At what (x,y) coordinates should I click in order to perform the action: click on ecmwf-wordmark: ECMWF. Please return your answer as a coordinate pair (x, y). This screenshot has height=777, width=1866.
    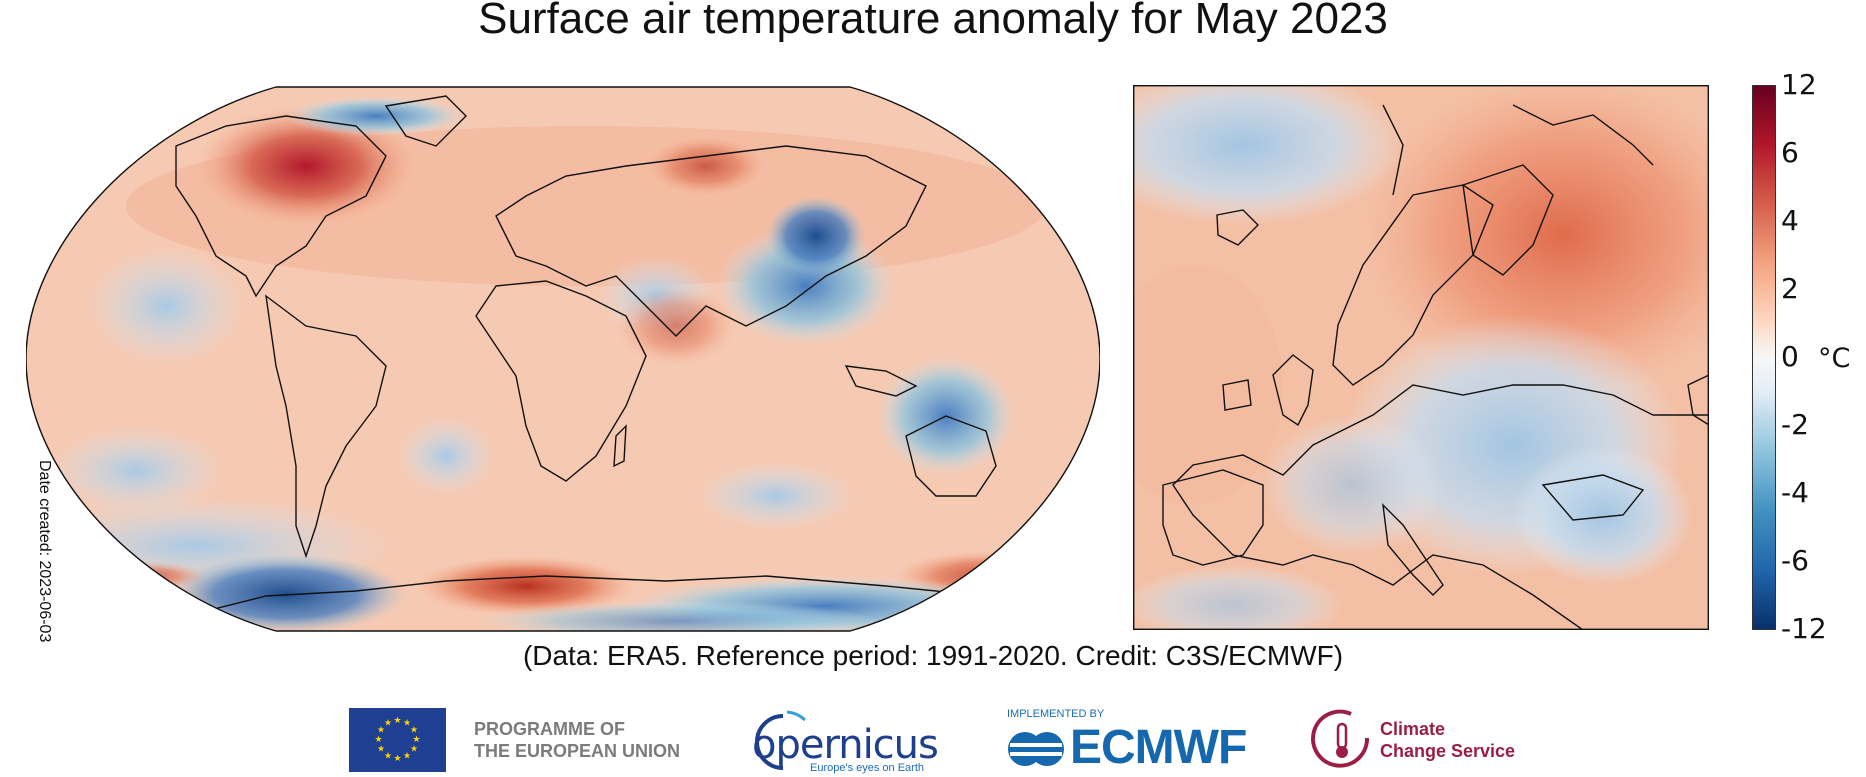
    Looking at the image, I should click on (1158, 747).